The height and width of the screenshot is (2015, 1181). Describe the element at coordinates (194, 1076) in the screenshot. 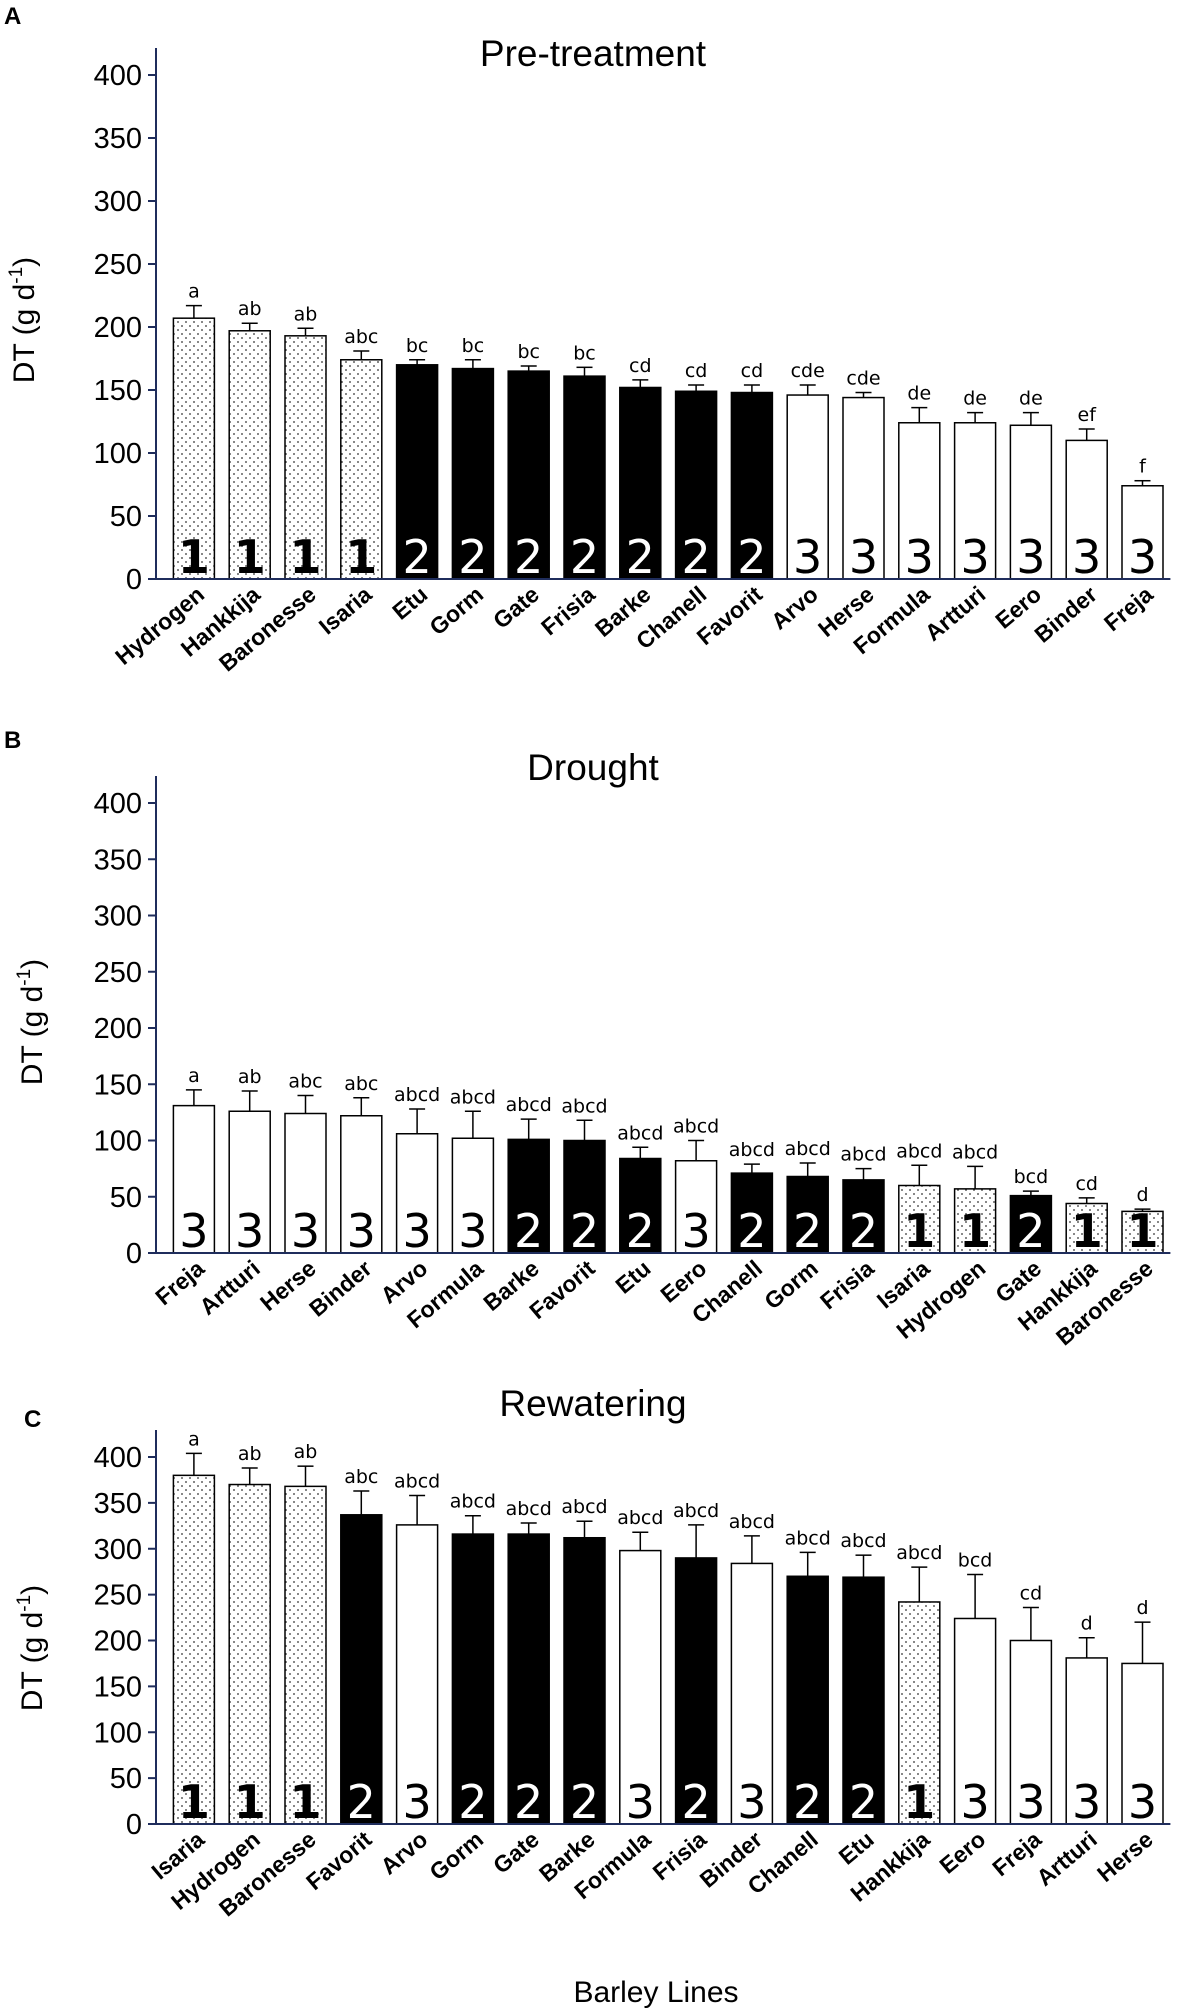

I see `significance-letter: a` at that location.